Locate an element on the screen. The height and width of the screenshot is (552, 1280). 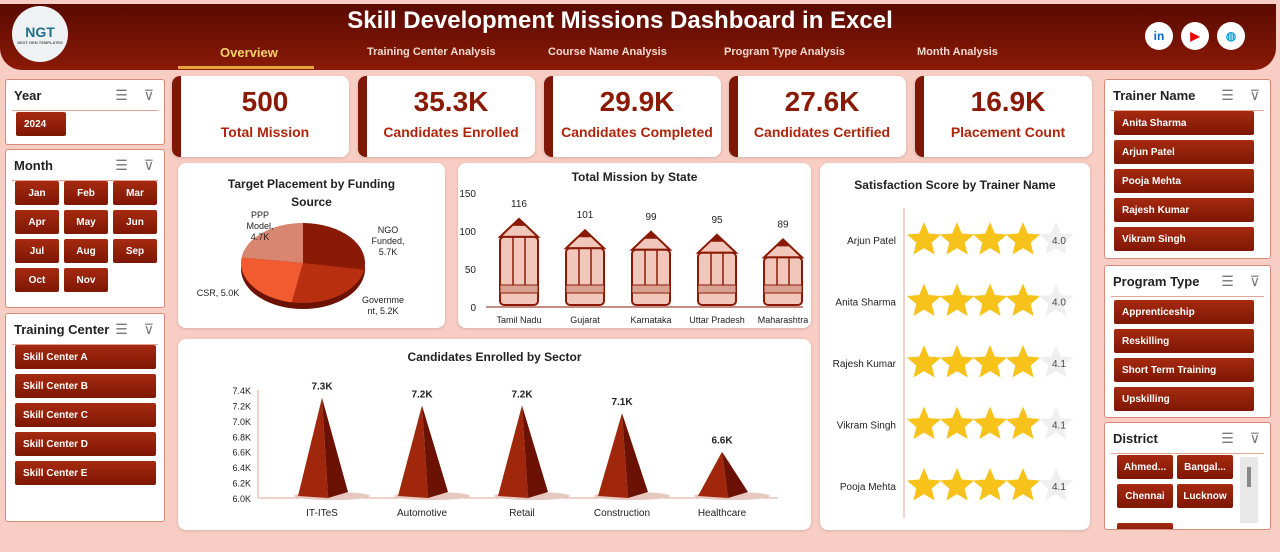
slicer-item-aug: Aug is located at coordinates (86, 251).